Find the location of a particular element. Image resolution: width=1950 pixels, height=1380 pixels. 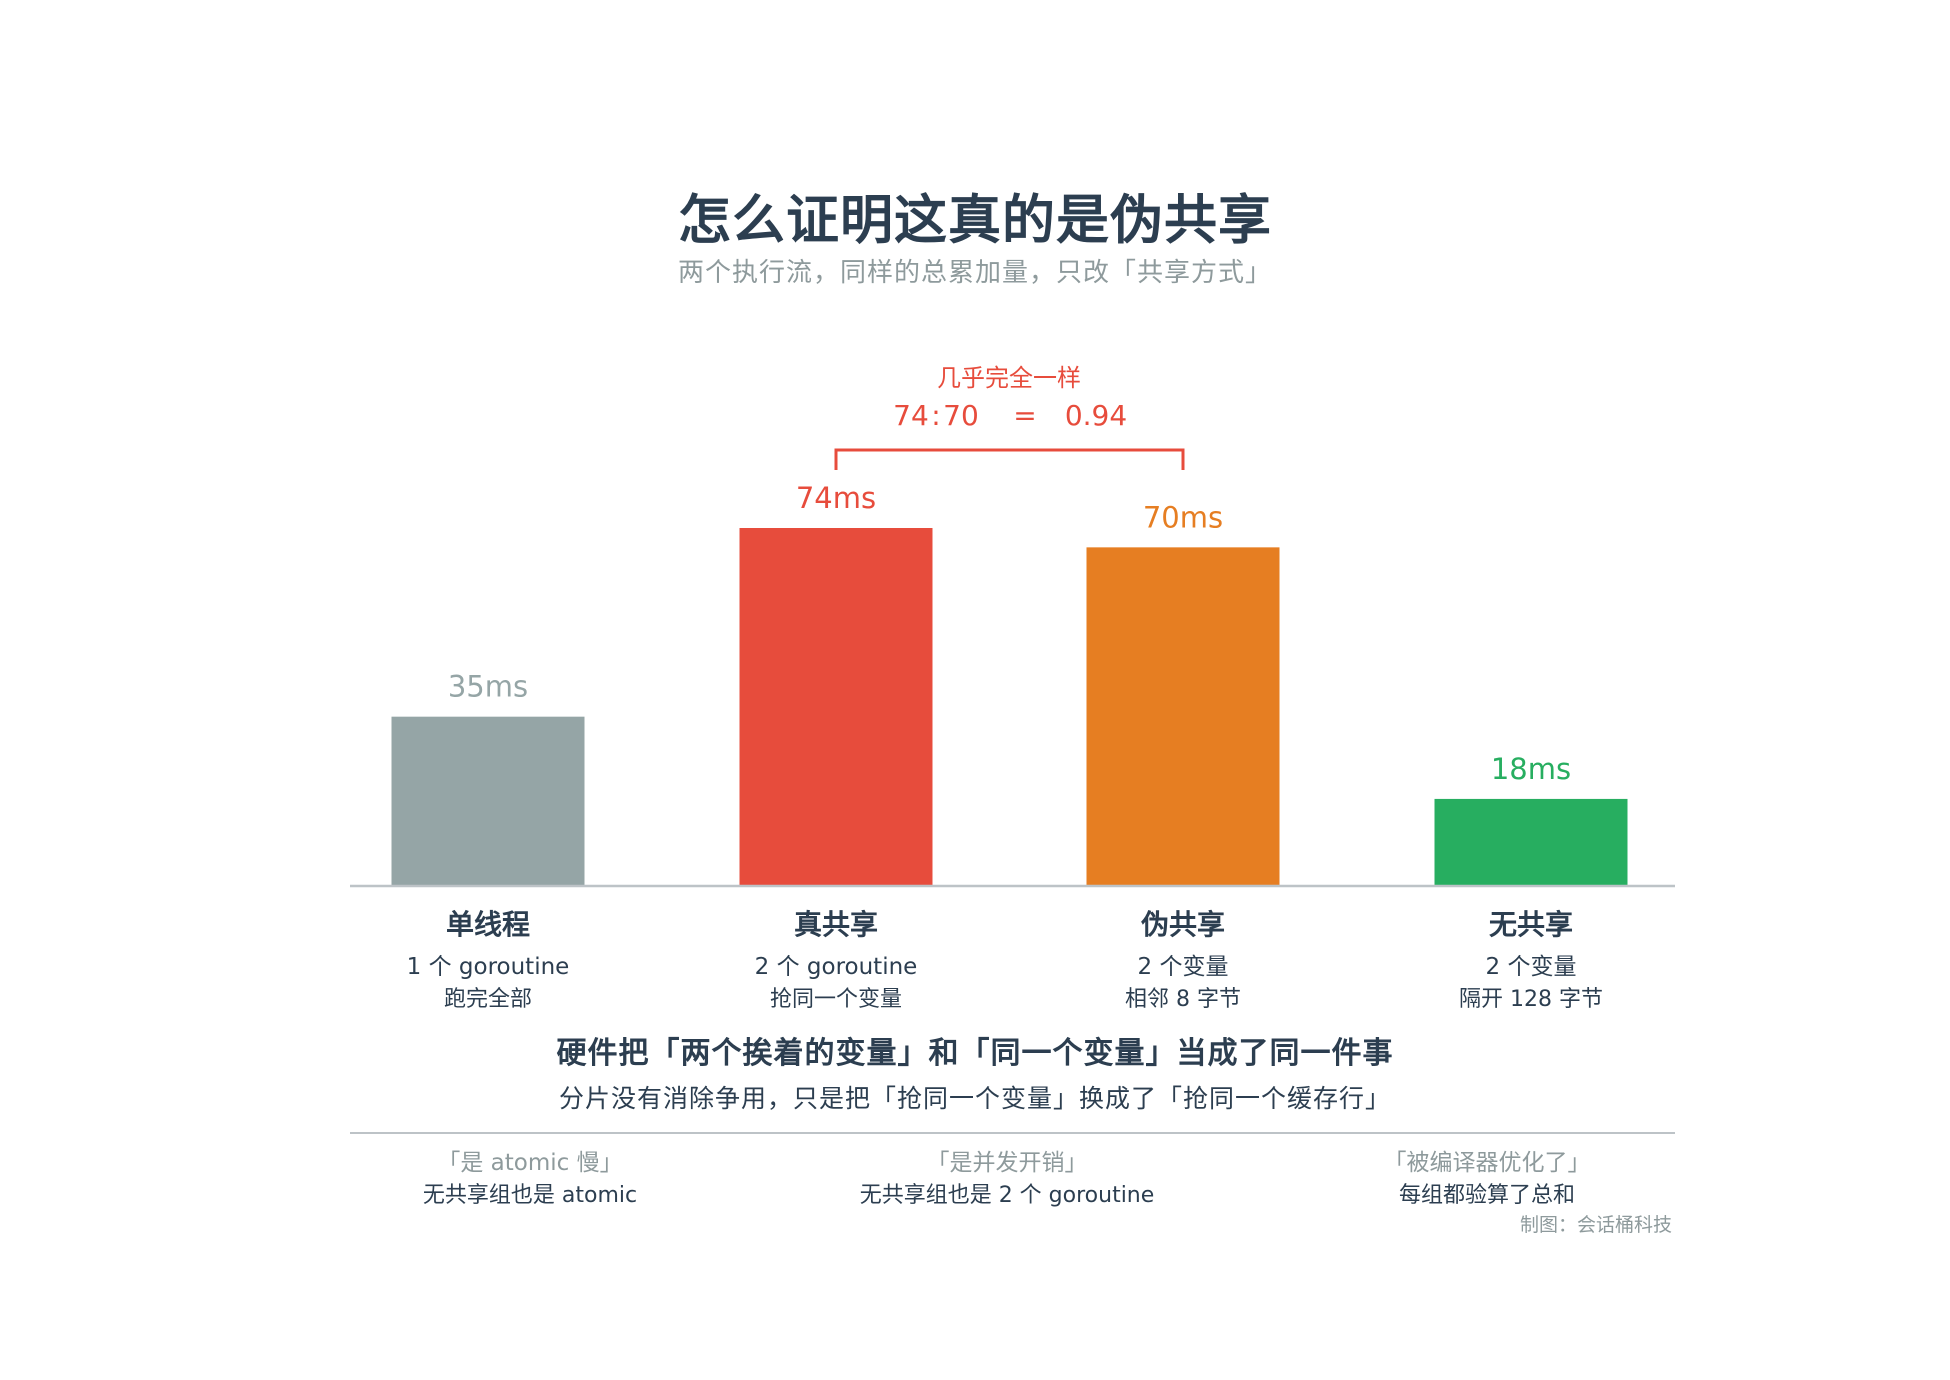

category-label: 伪共享 is located at coordinates (1182, 924).